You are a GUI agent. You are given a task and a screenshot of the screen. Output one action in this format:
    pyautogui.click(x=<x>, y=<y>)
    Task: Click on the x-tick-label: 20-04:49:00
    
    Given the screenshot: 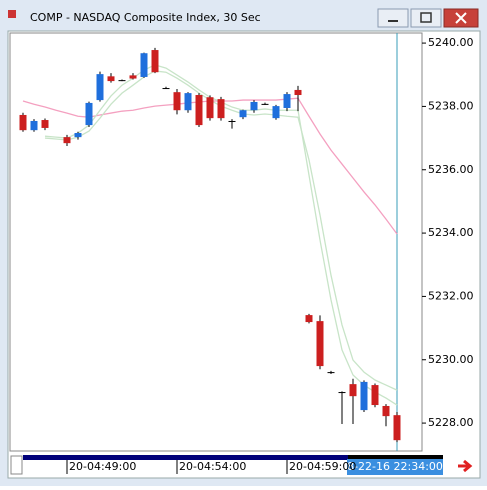 What is the action you would take?
    pyautogui.click(x=102, y=466)
    